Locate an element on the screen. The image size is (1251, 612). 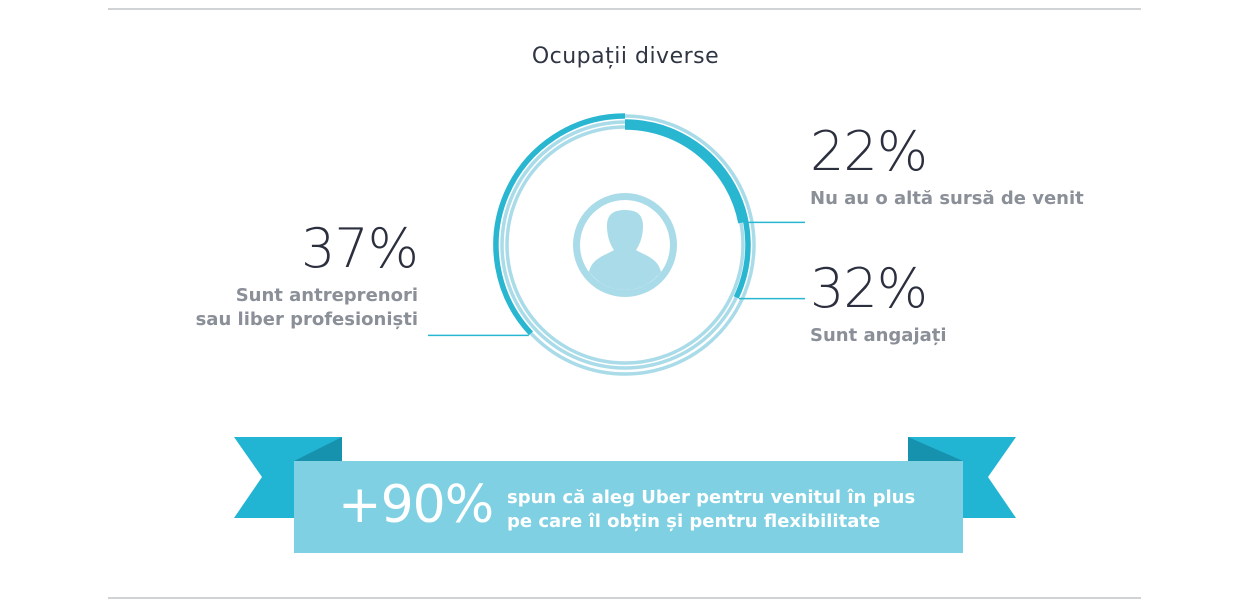
banner-text-line-2: pe care îl obțin și pentru flexibilitate is located at coordinates (694, 521).